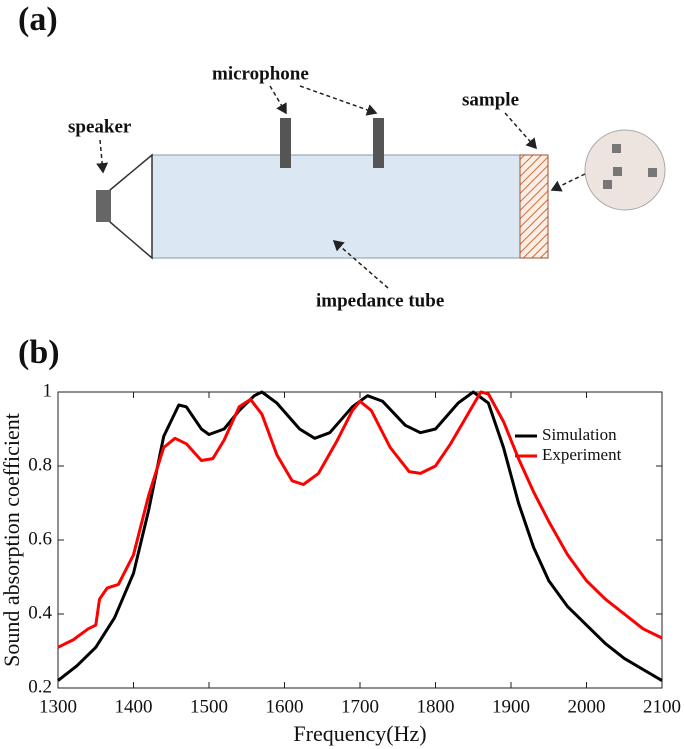  I want to click on legend-label: Simulation, so click(579, 434).